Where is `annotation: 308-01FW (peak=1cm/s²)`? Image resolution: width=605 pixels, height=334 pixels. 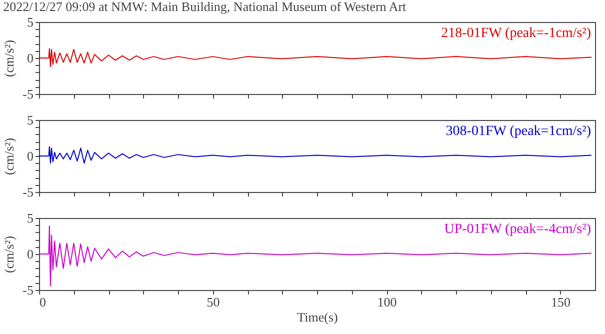 annotation: 308-01FW (peak=1cm/s²) is located at coordinates (519, 131).